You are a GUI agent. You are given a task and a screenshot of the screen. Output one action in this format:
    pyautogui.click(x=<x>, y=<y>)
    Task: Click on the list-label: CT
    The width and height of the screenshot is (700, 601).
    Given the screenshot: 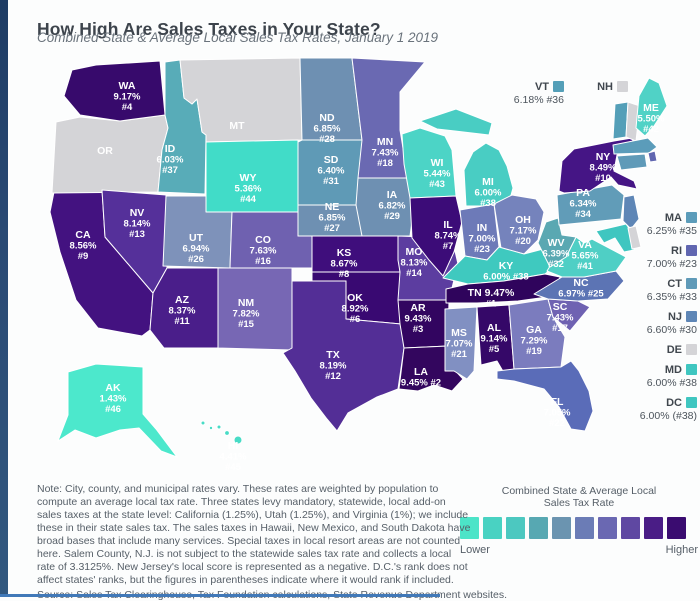 What is the action you would take?
    pyautogui.click(x=674, y=284)
    